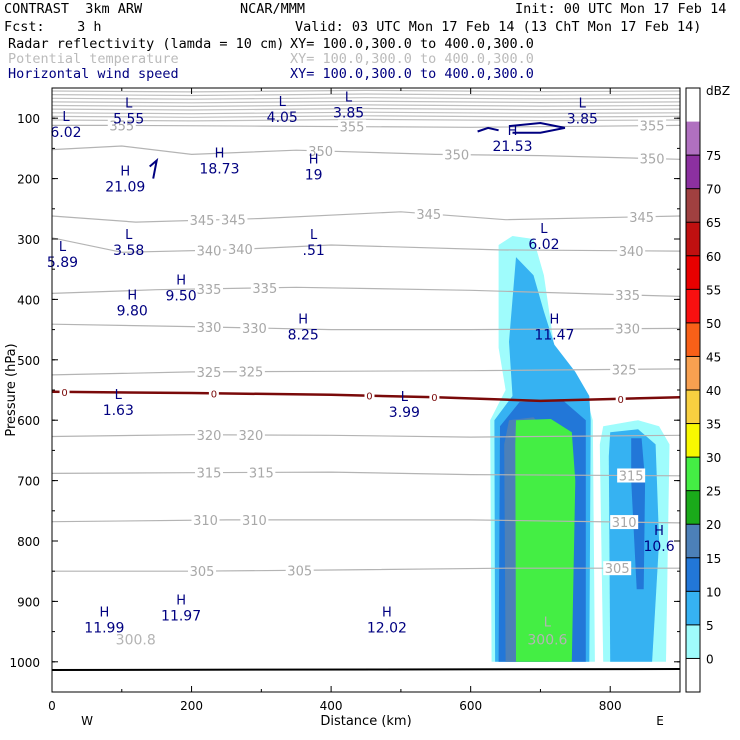  Describe the element at coordinates (283, 102) in the screenshot. I see `extremum-type-2: L` at that location.